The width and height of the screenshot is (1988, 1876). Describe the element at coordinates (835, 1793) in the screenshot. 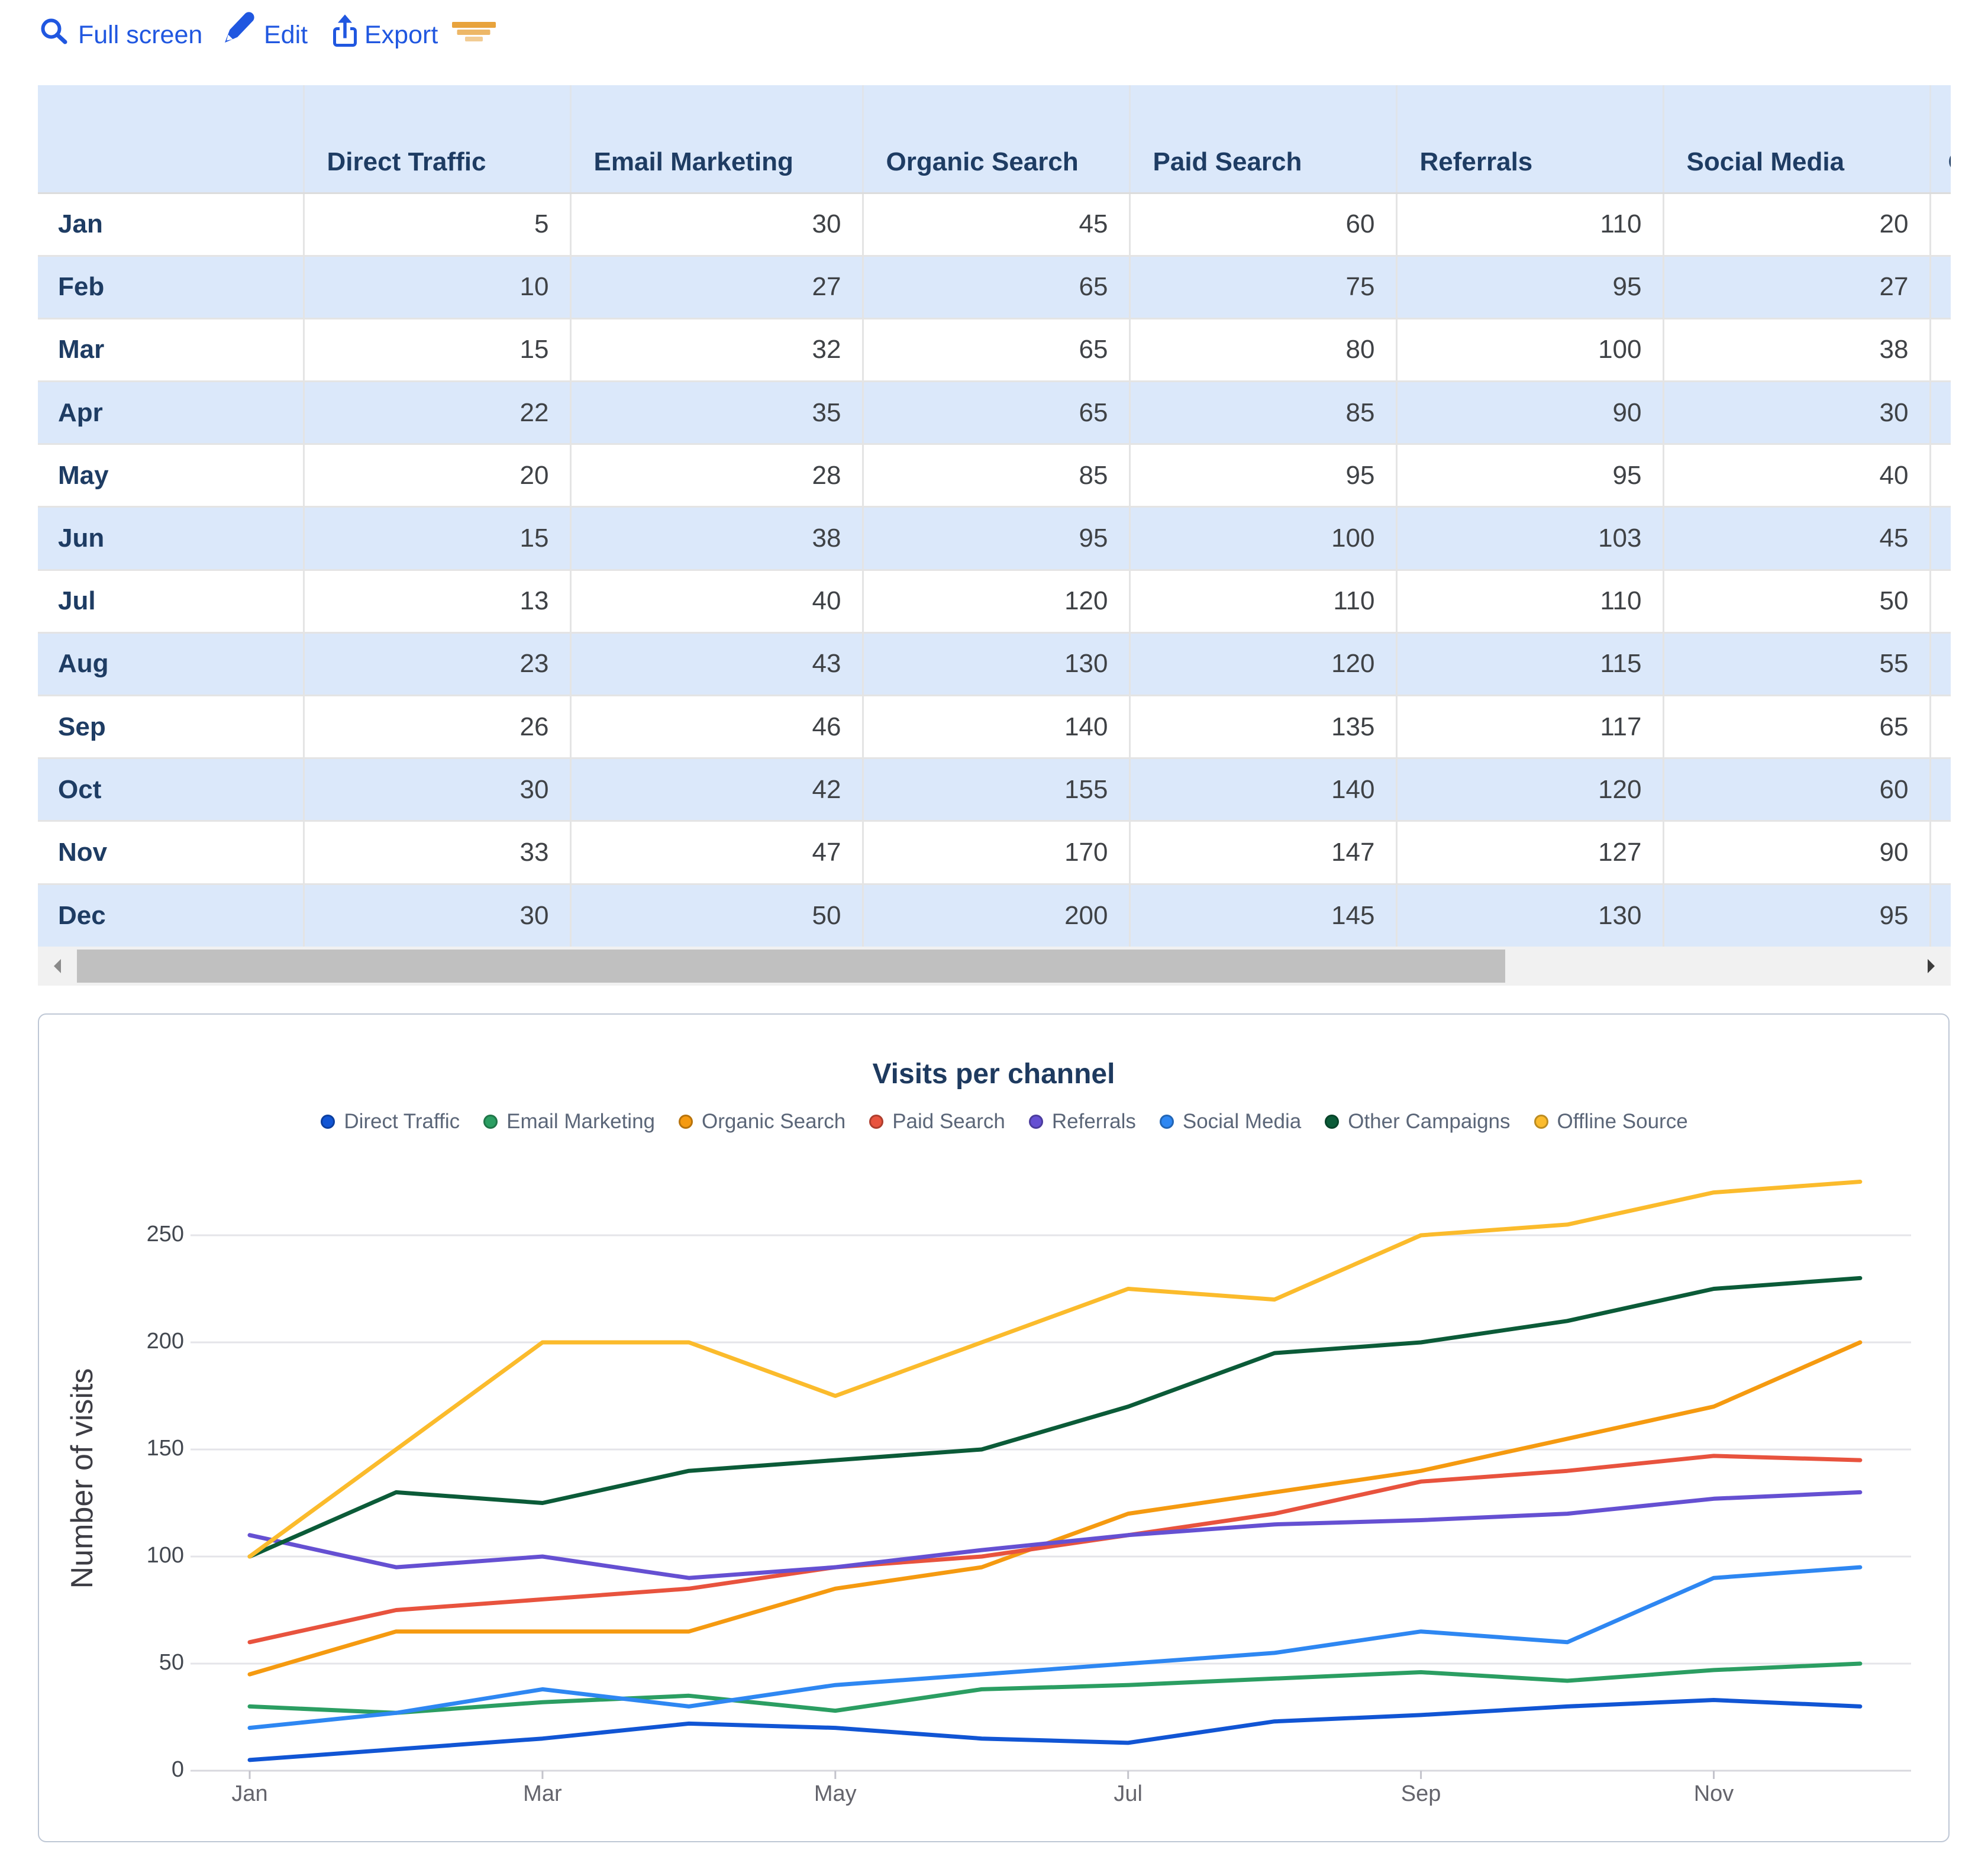

I see `svg-text: May` at that location.